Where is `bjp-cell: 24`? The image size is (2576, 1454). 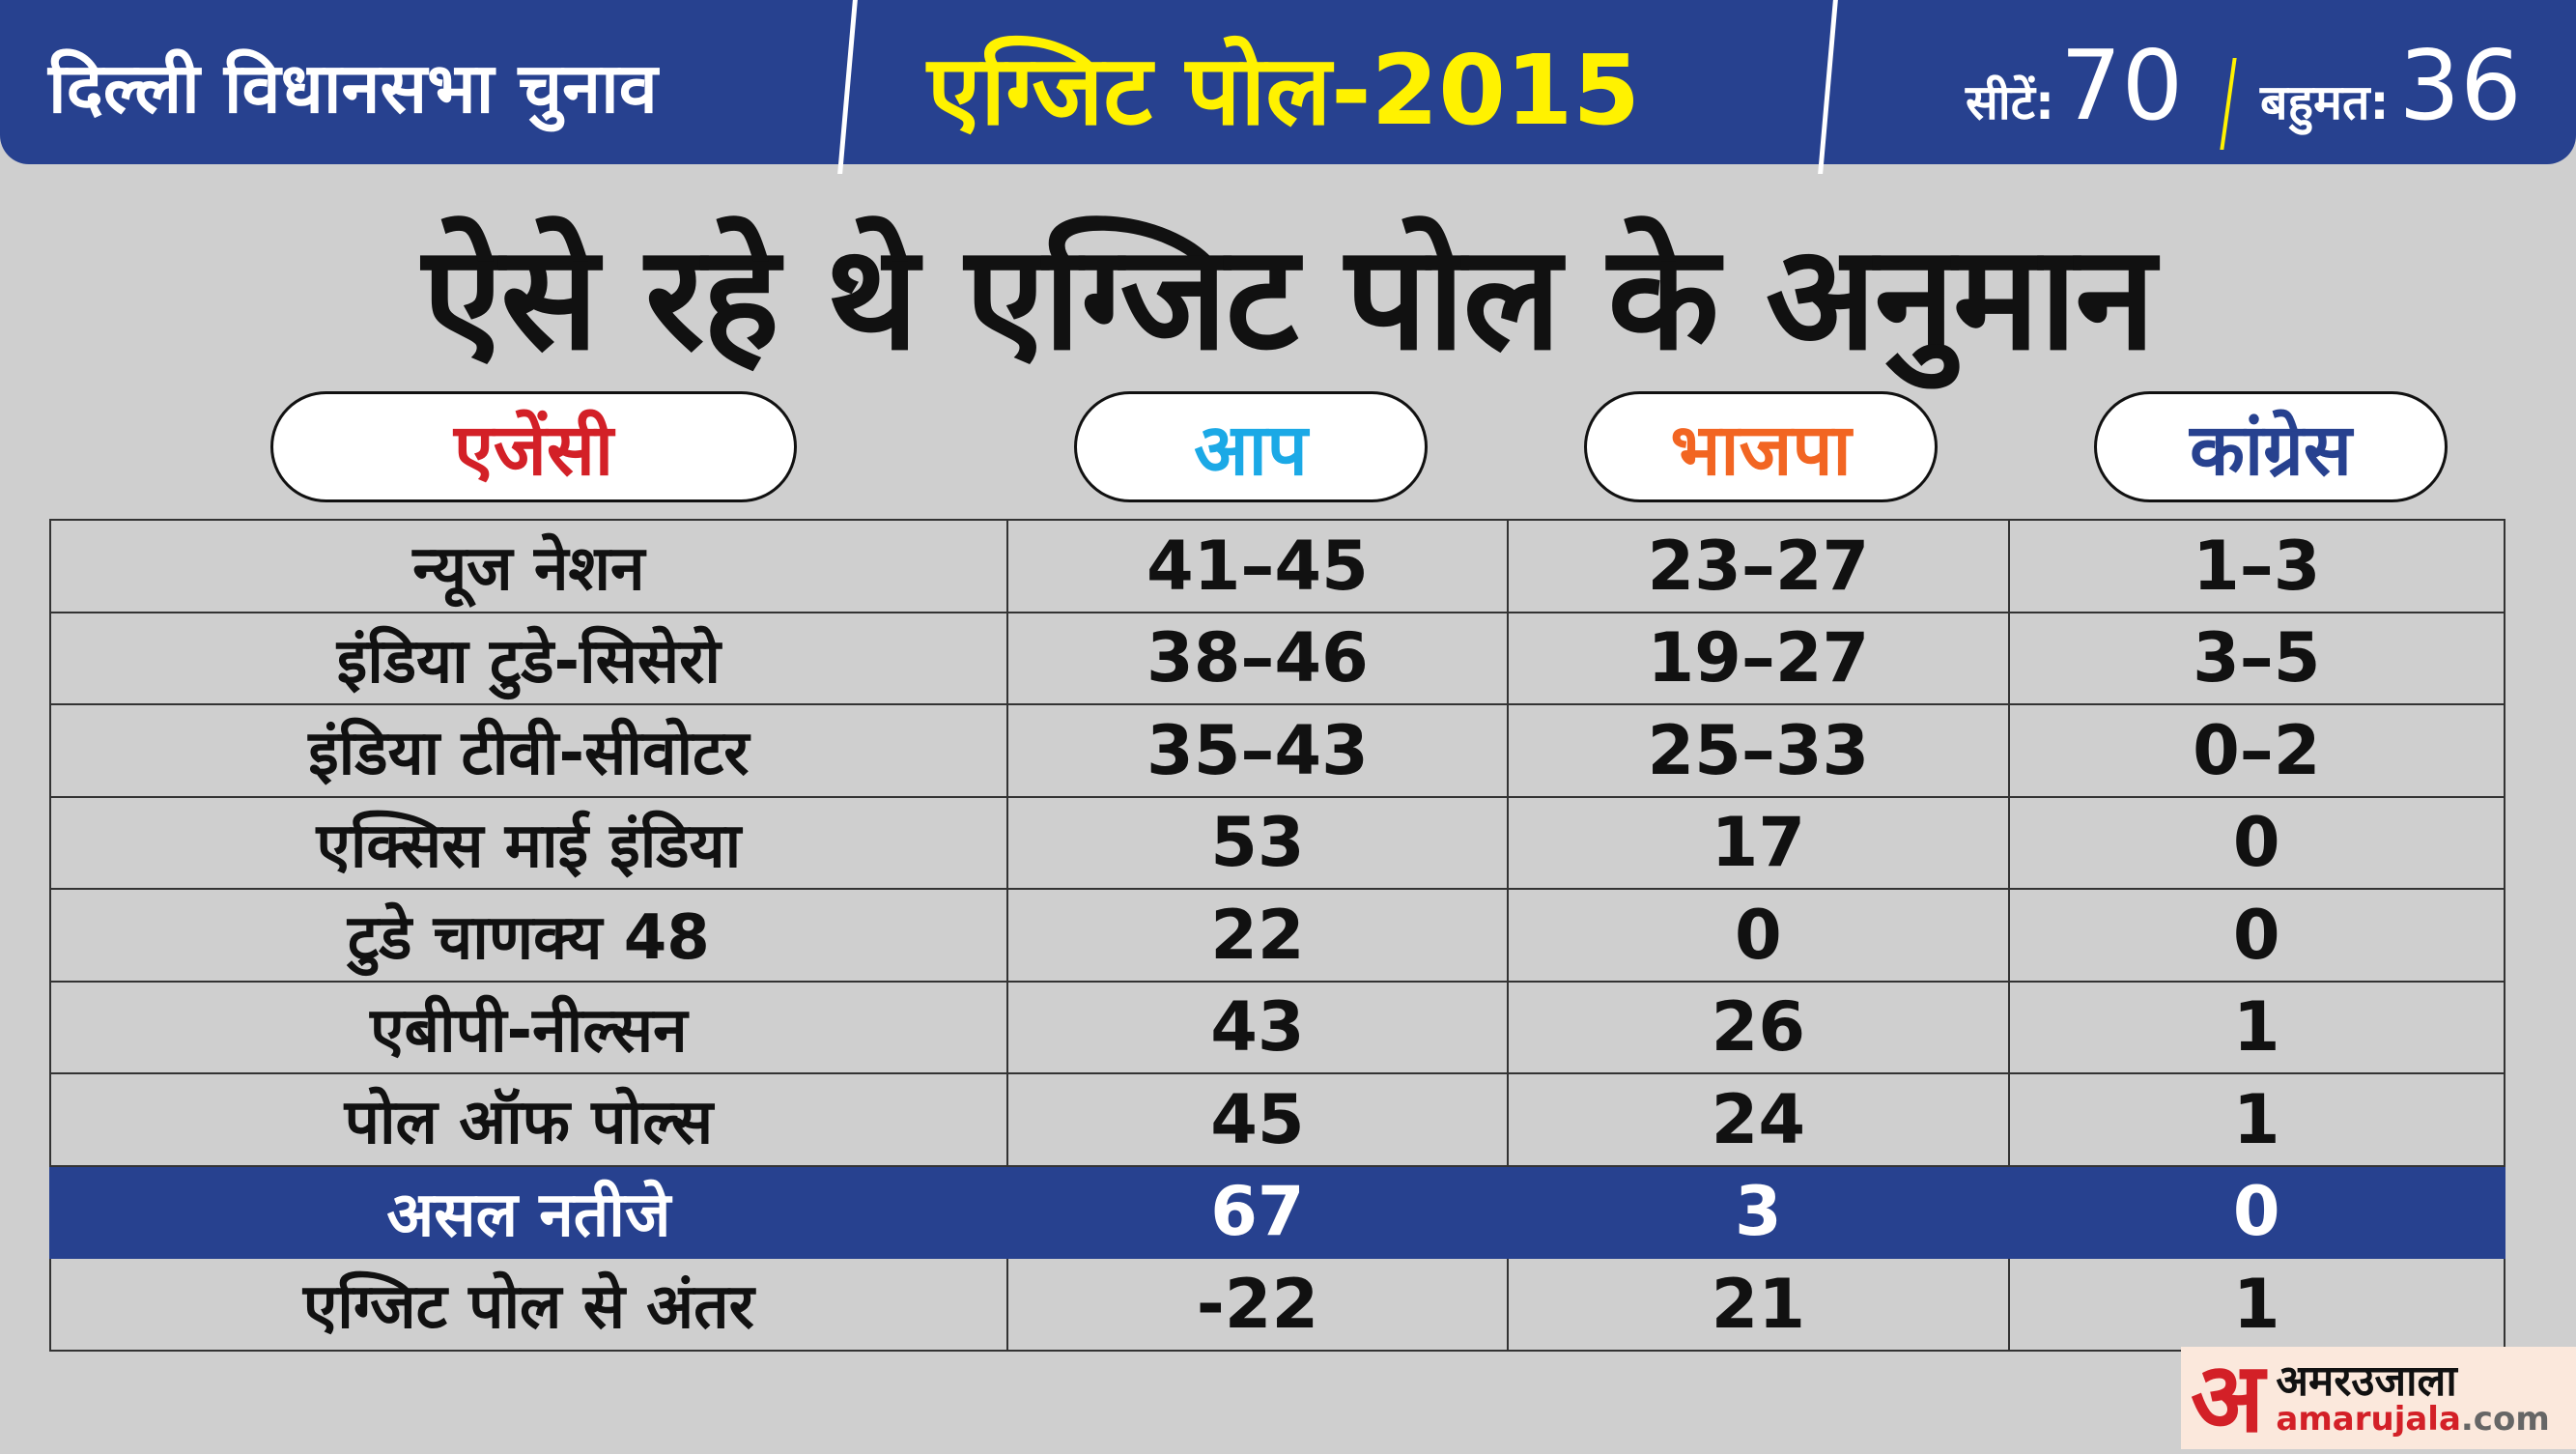 bjp-cell: 24 is located at coordinates (1758, 1119).